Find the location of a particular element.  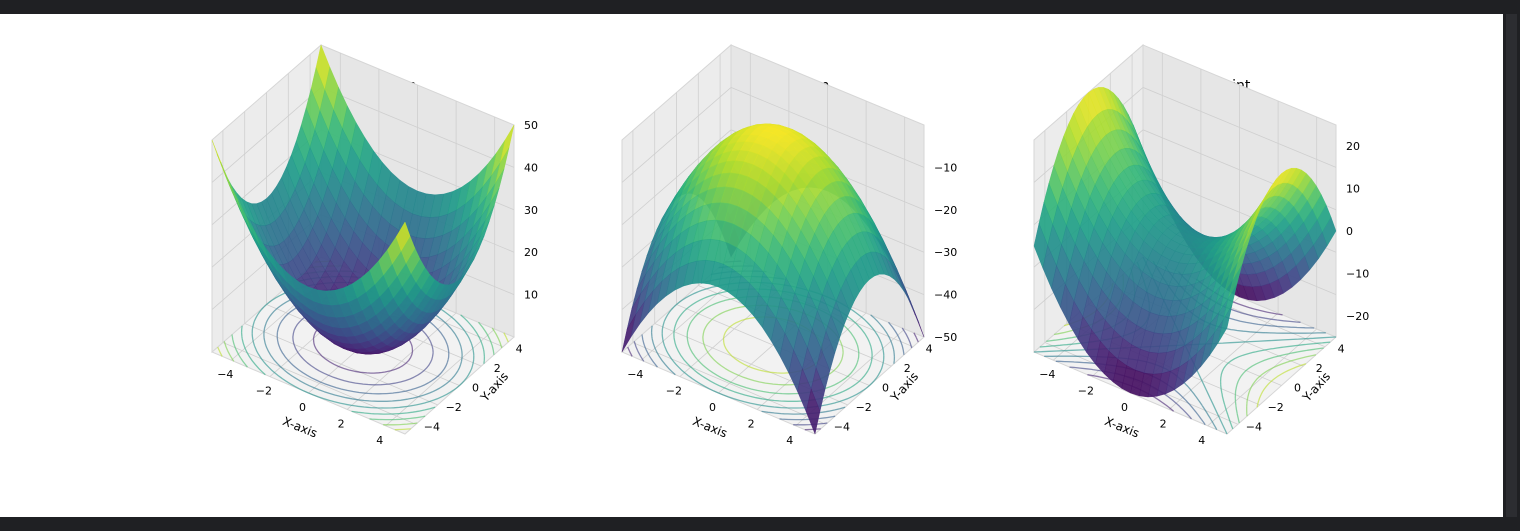

z-tick-label: 40 is located at coordinates (531, 167).